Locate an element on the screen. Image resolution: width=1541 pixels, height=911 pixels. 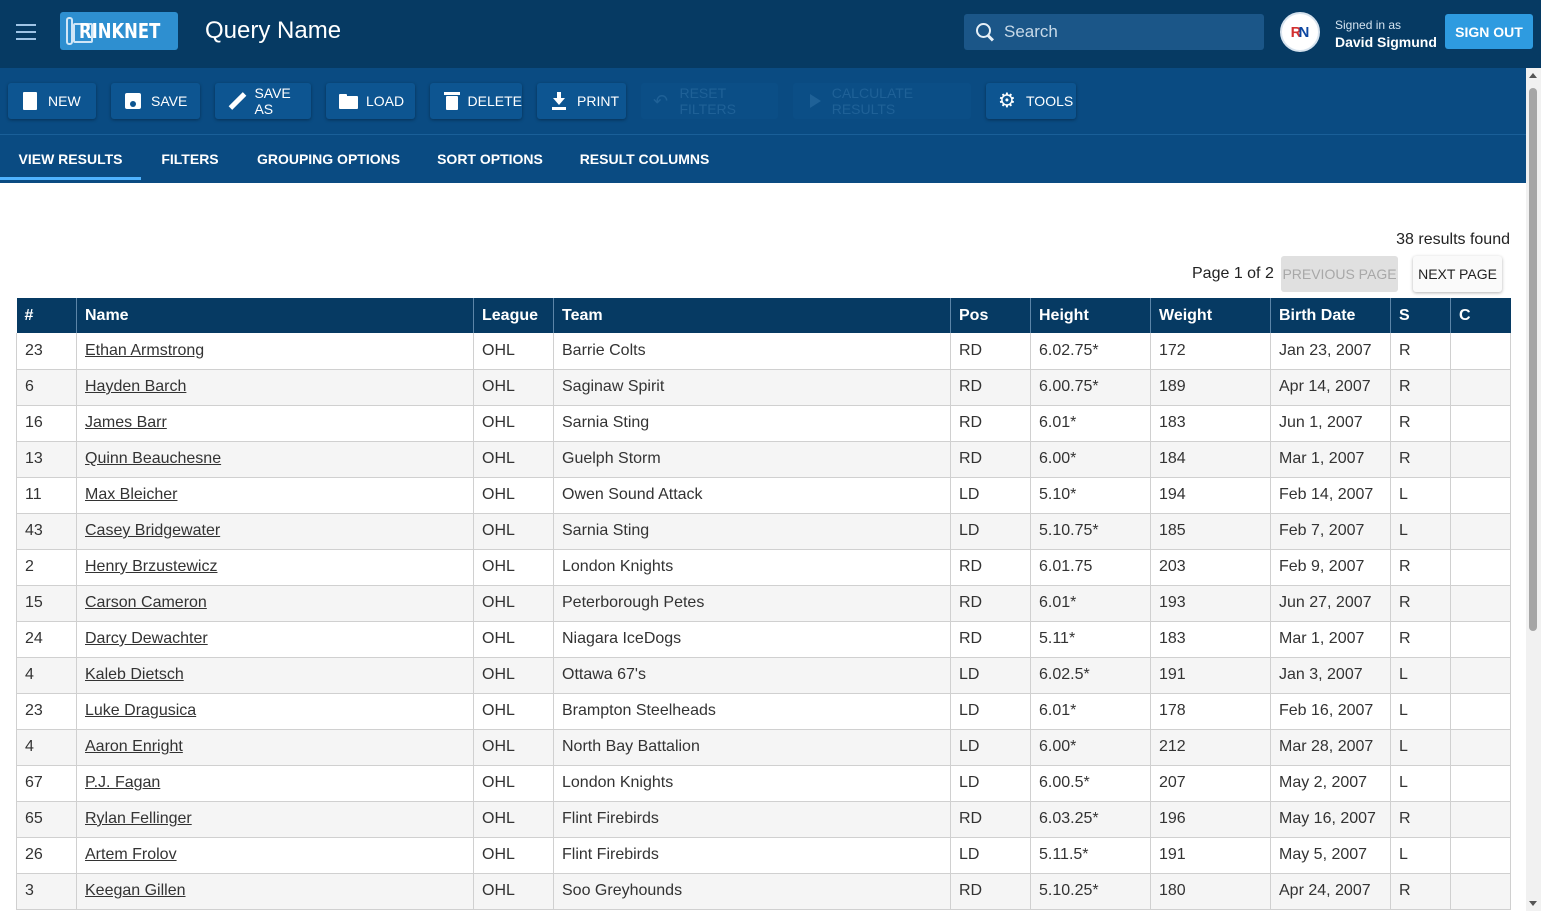
cell-name: Artem Frolov is located at coordinates (275, 855).